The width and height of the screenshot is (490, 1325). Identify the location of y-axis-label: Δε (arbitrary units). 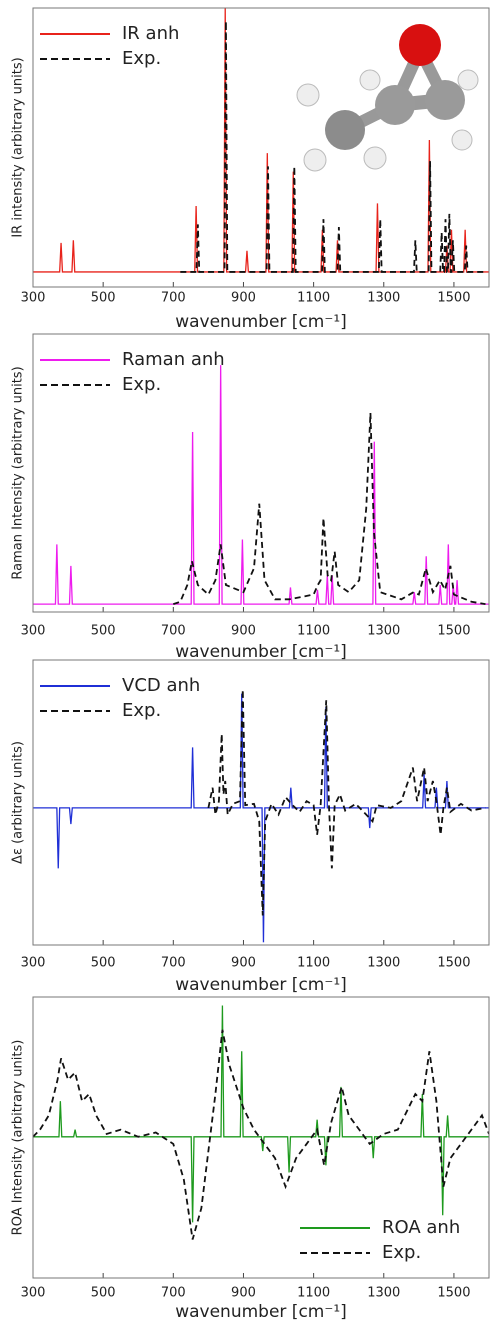
(18, 802).